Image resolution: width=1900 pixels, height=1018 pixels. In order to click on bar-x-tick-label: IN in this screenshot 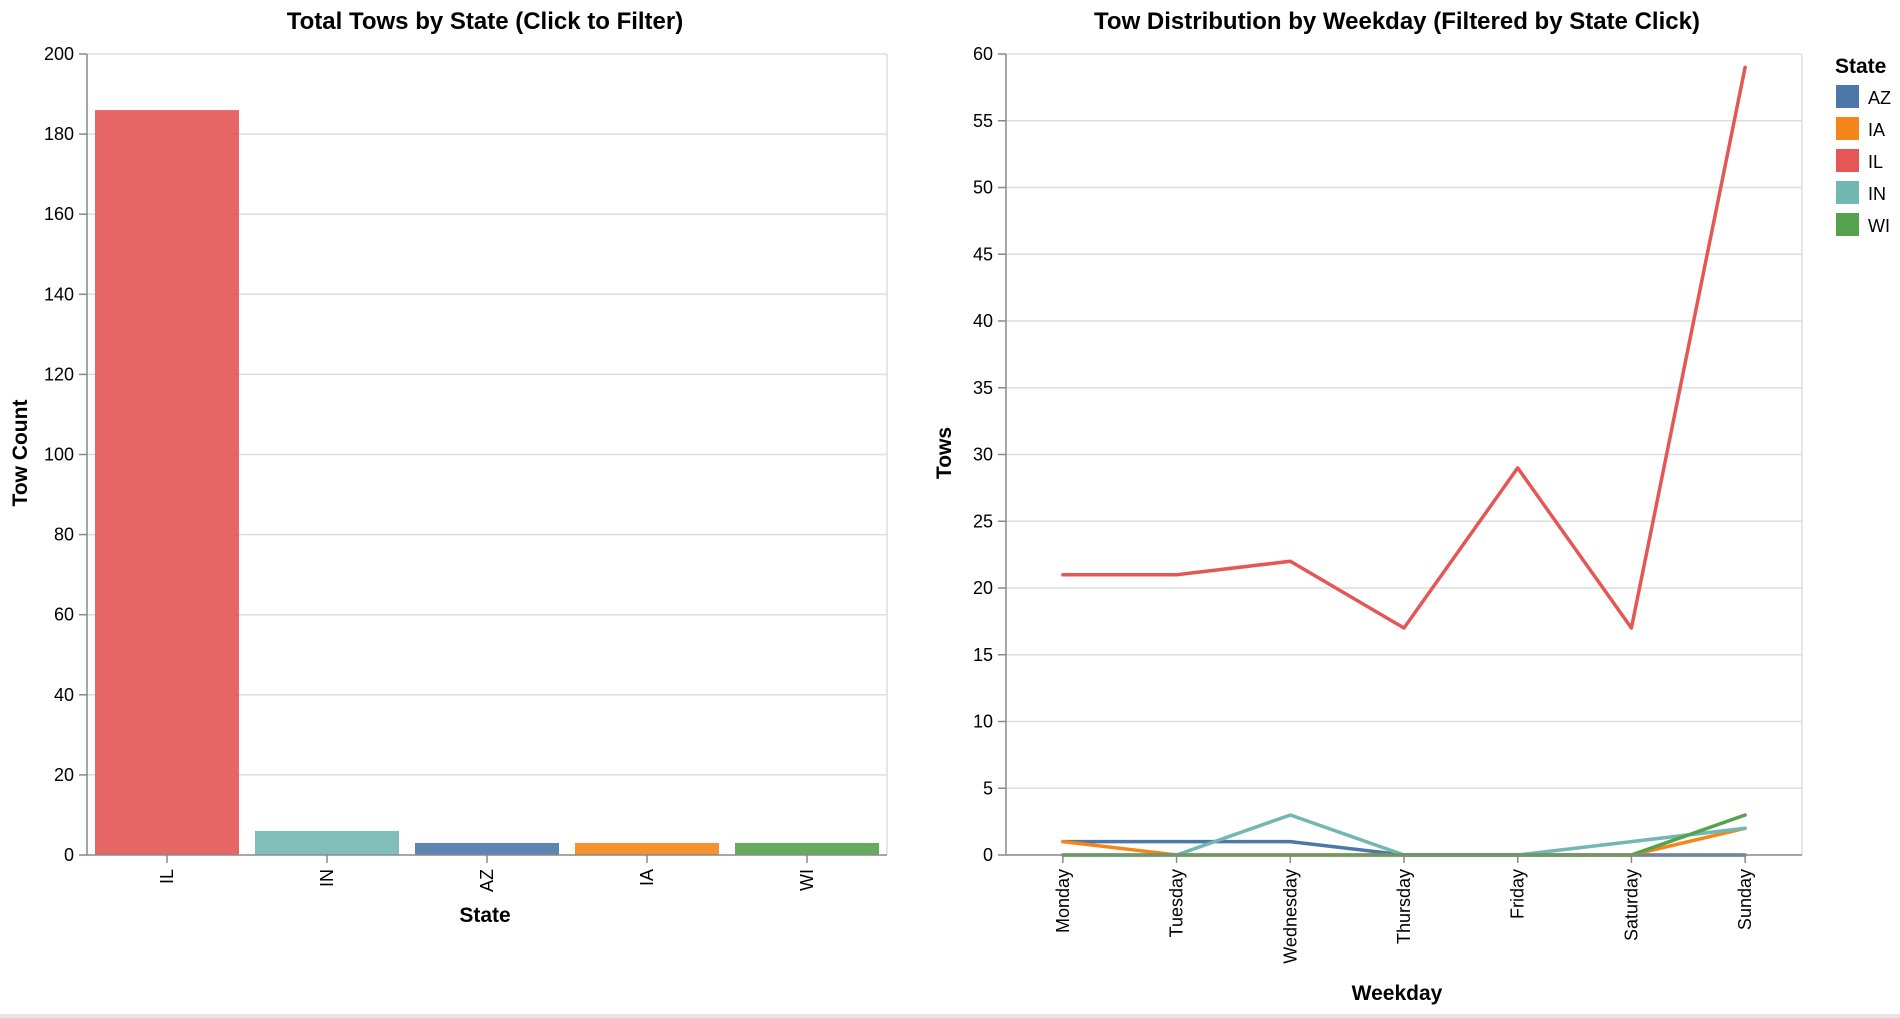, I will do `click(327, 878)`.